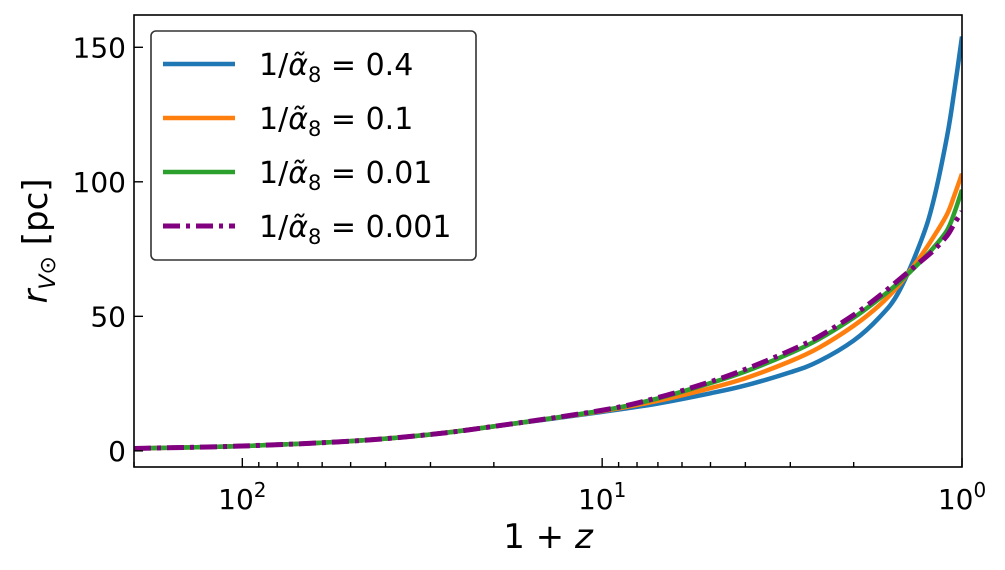  What do you see at coordinates (355, 229) in the screenshot?
I see `legend-label-4: 1/α̃8 = 0.001` at bounding box center [355, 229].